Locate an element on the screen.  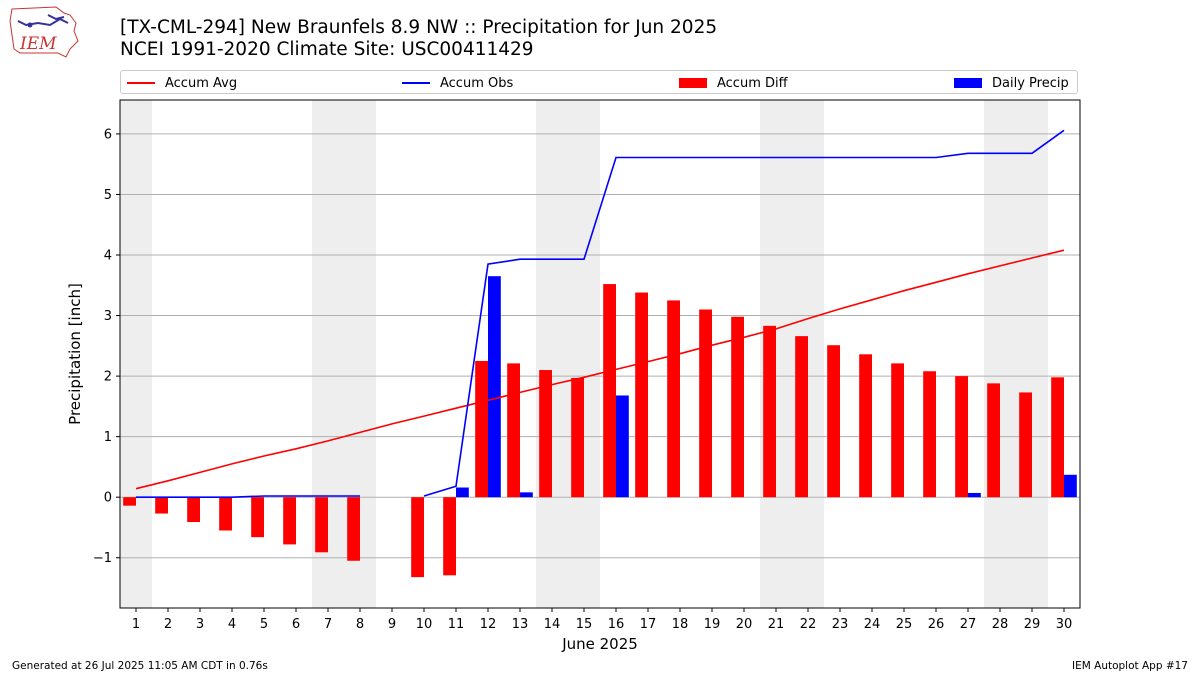
x-tick-label: 22 is located at coordinates (808, 624).